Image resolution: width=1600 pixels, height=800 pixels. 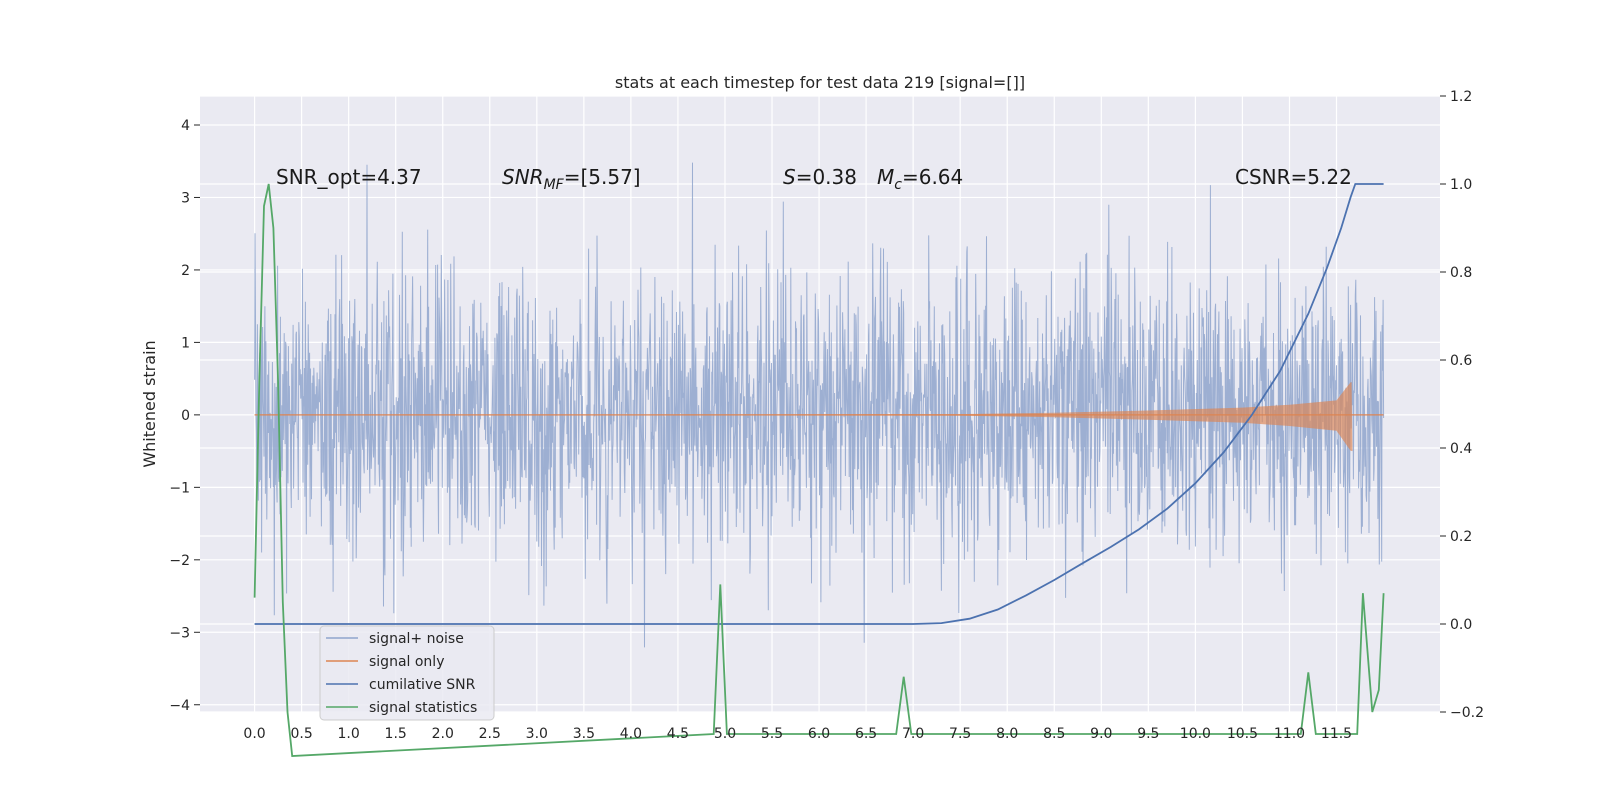 I want to click on x-tick-label: 6.5, so click(x=866, y=734).